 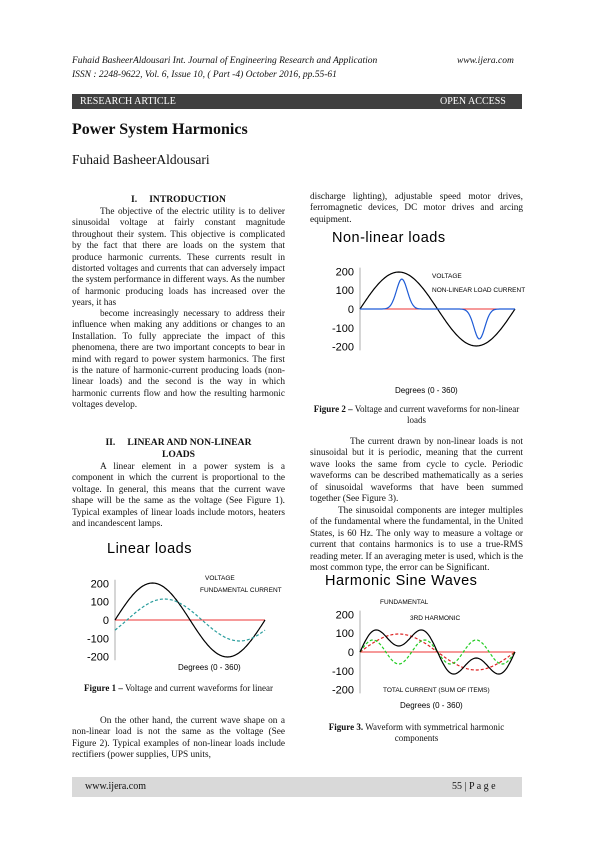 What do you see at coordinates (198, 688) in the screenshot?
I see `caption-text: Voltage and current waveforms for linear` at bounding box center [198, 688].